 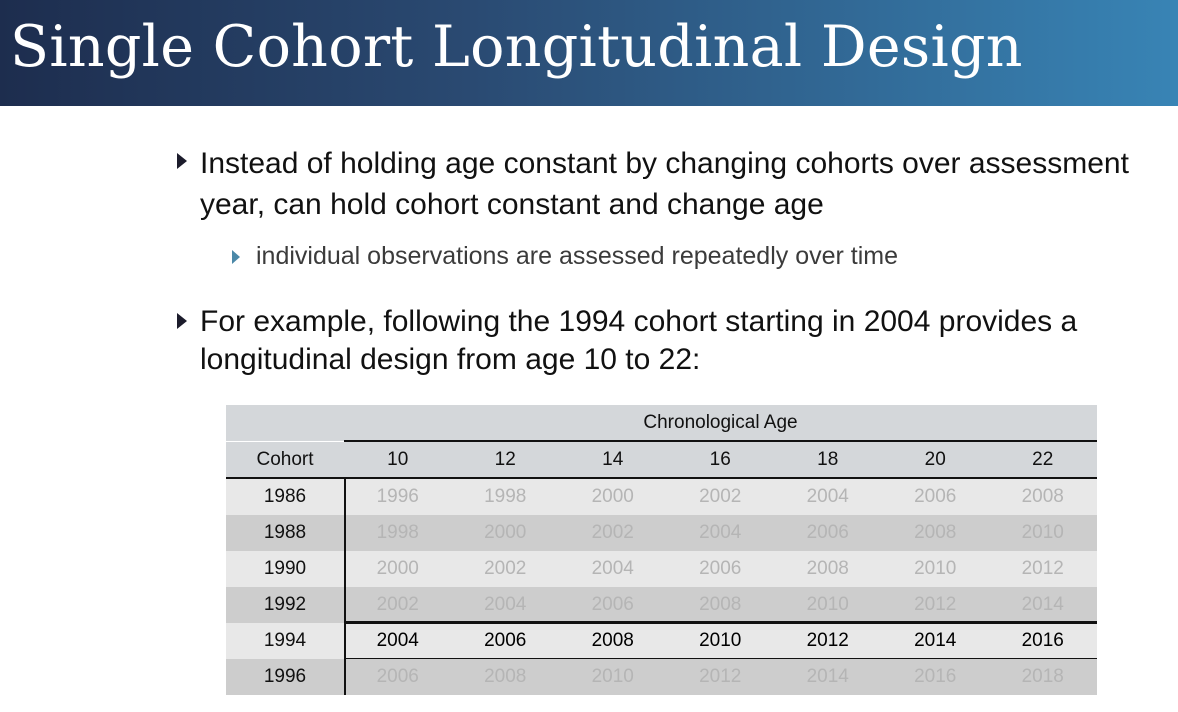 What do you see at coordinates (285, 676) in the screenshot?
I see `cohort-cell: 1996` at bounding box center [285, 676].